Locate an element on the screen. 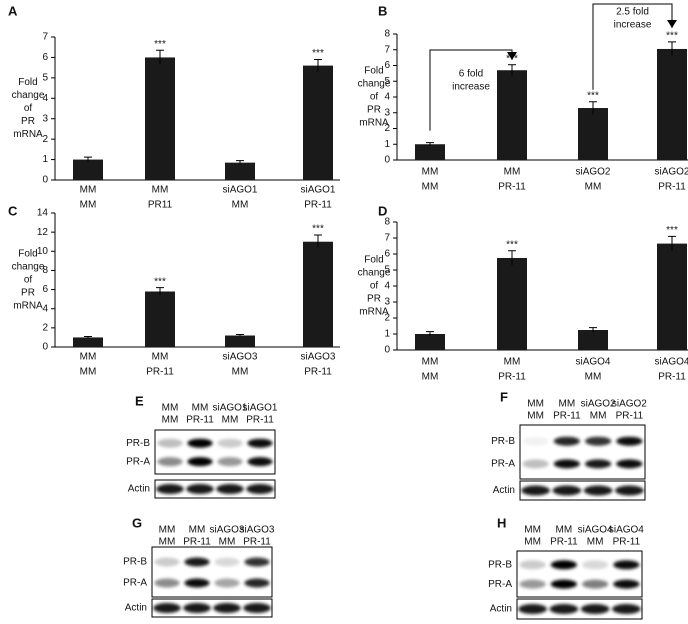  annotation: 2.5 fold is located at coordinates (632, 12).